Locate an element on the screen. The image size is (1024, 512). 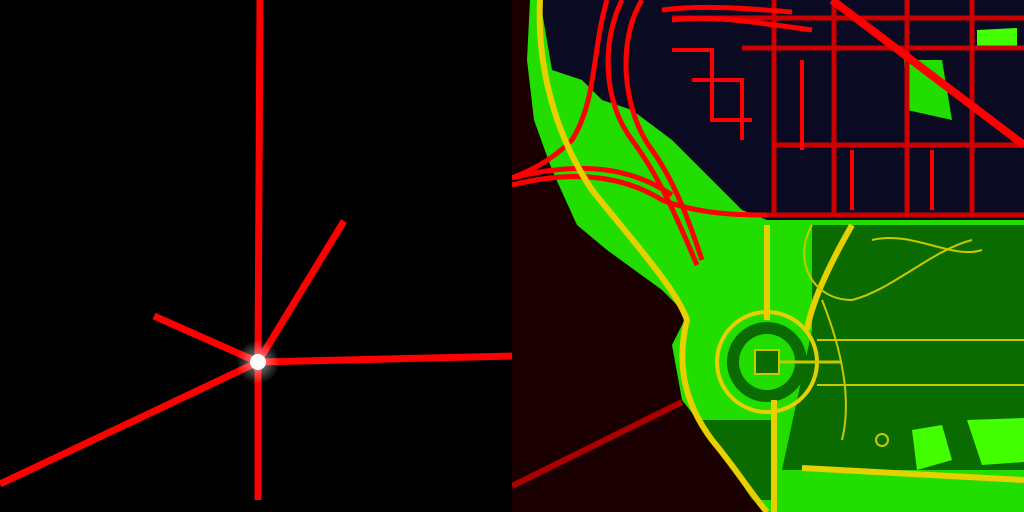
diagonal-avenue is located at coordinates (926, 74).